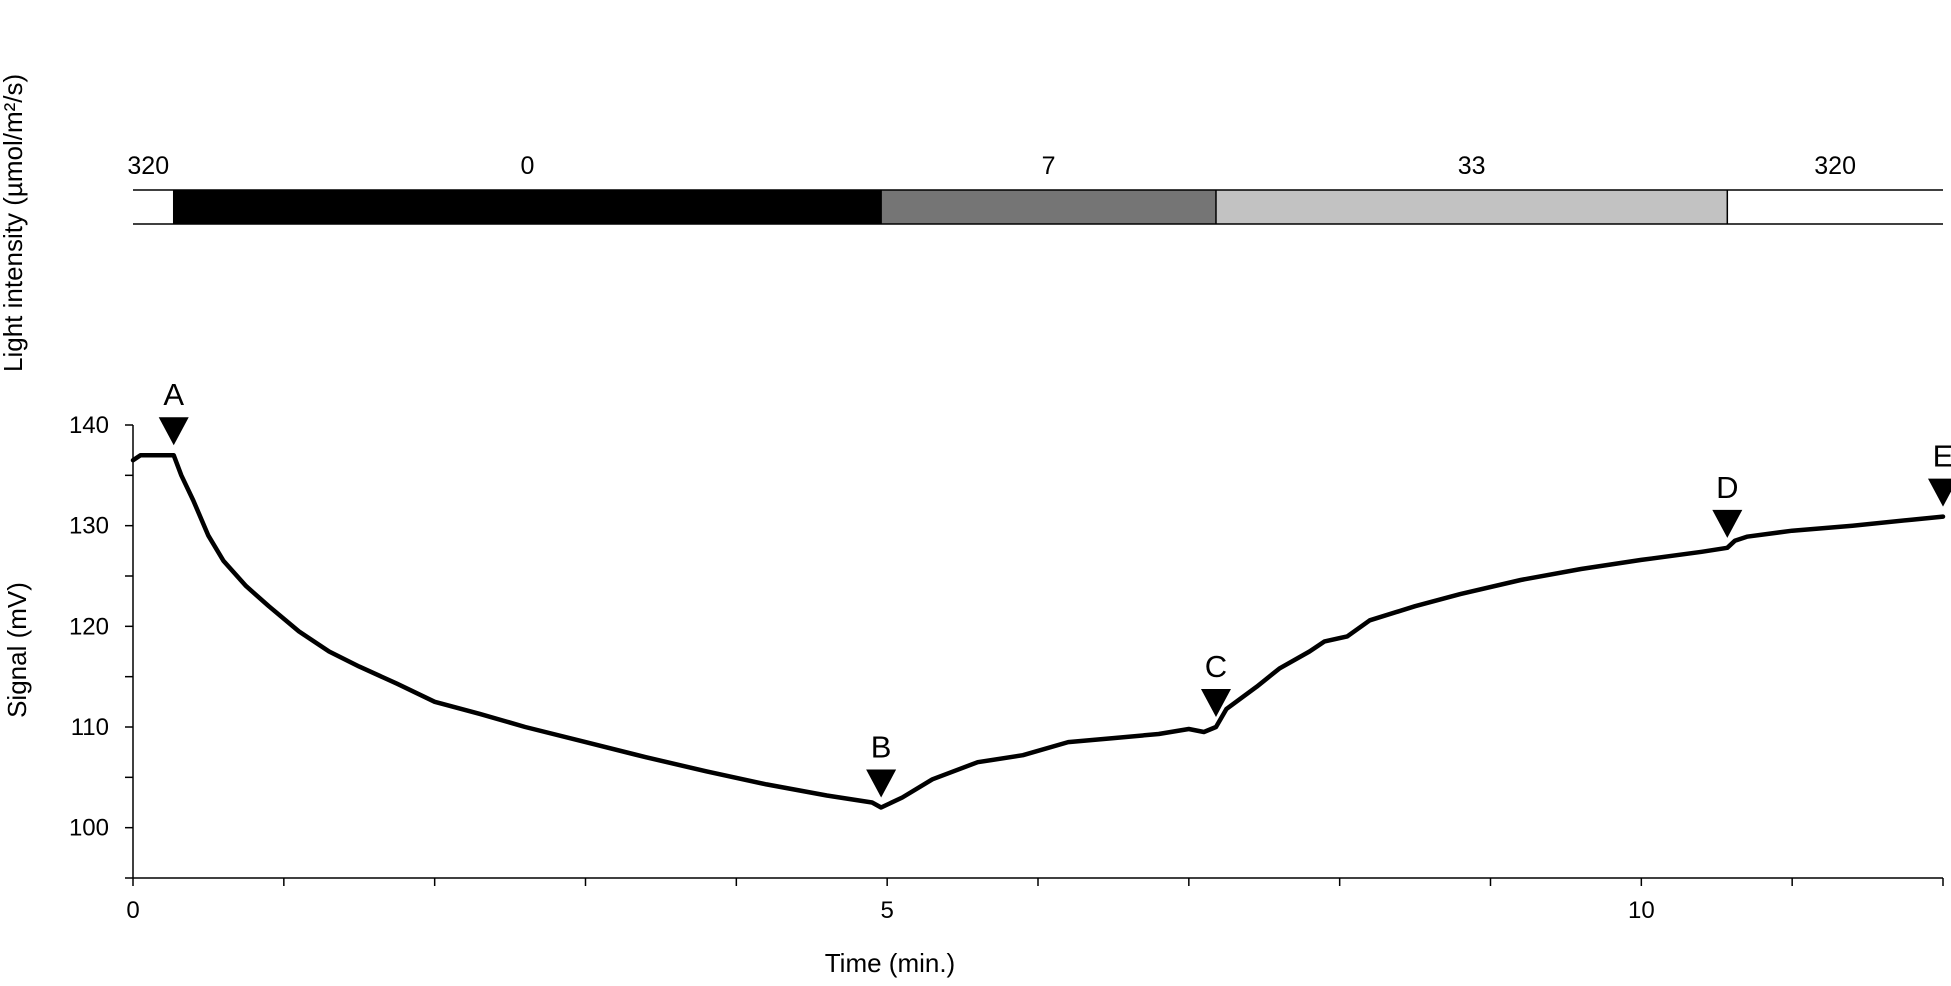  I want to click on x-tick-label: 10, so click(1641, 910).